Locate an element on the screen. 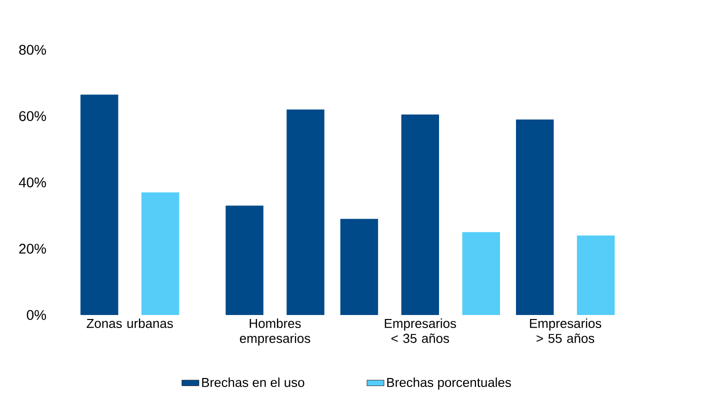 The width and height of the screenshot is (724, 410). x-tick-label: Empresarios < 35 años is located at coordinates (420, 330).